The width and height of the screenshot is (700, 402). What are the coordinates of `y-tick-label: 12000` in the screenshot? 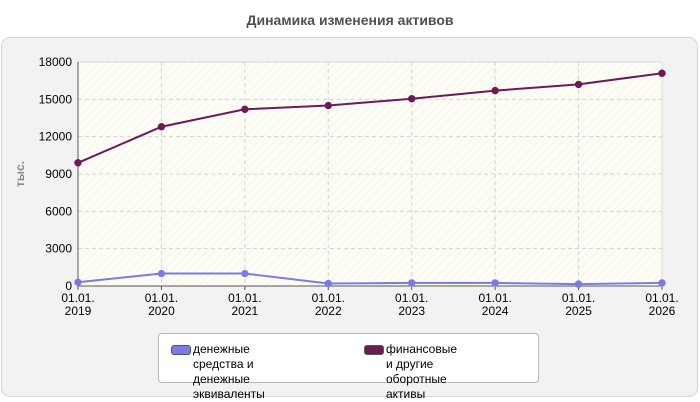 It's located at (56, 137).